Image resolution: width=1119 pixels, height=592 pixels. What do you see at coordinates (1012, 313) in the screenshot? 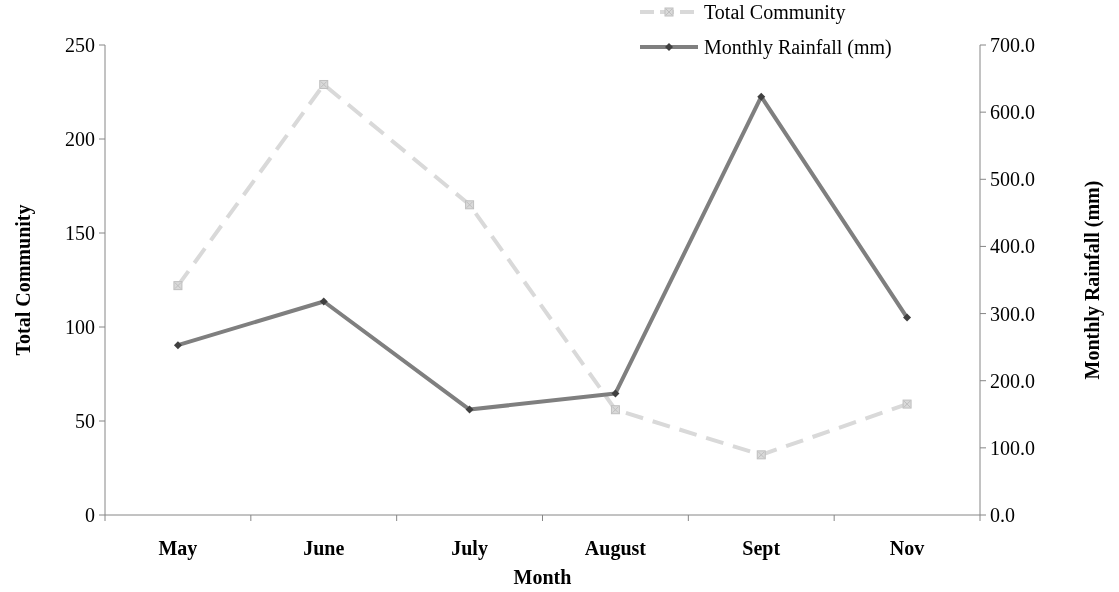
I see `y2-tick-label: 300.0` at bounding box center [1012, 313].